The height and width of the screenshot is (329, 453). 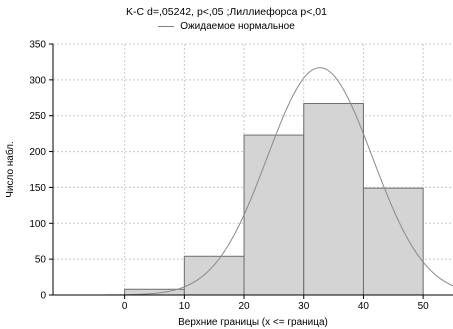 What do you see at coordinates (125, 306) in the screenshot?
I see `x-tick-label: 0` at bounding box center [125, 306].